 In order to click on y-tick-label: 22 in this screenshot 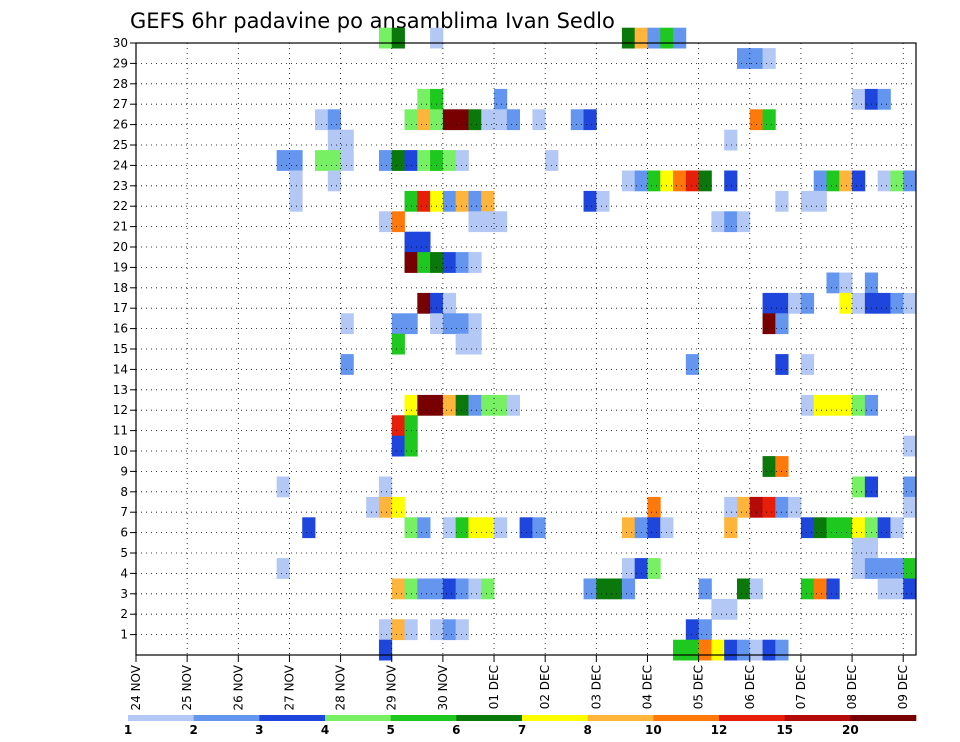, I will do `click(120, 206)`.